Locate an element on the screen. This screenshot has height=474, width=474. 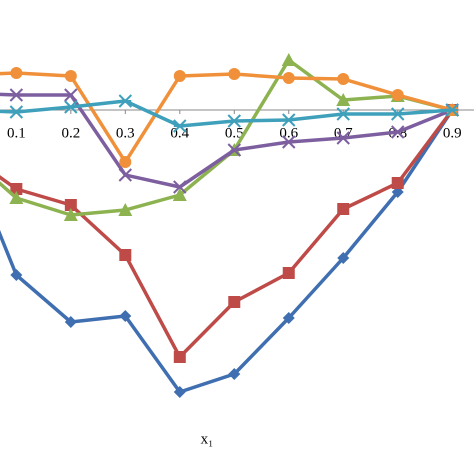
x-tick-label: 0.5 is located at coordinates (234, 133).